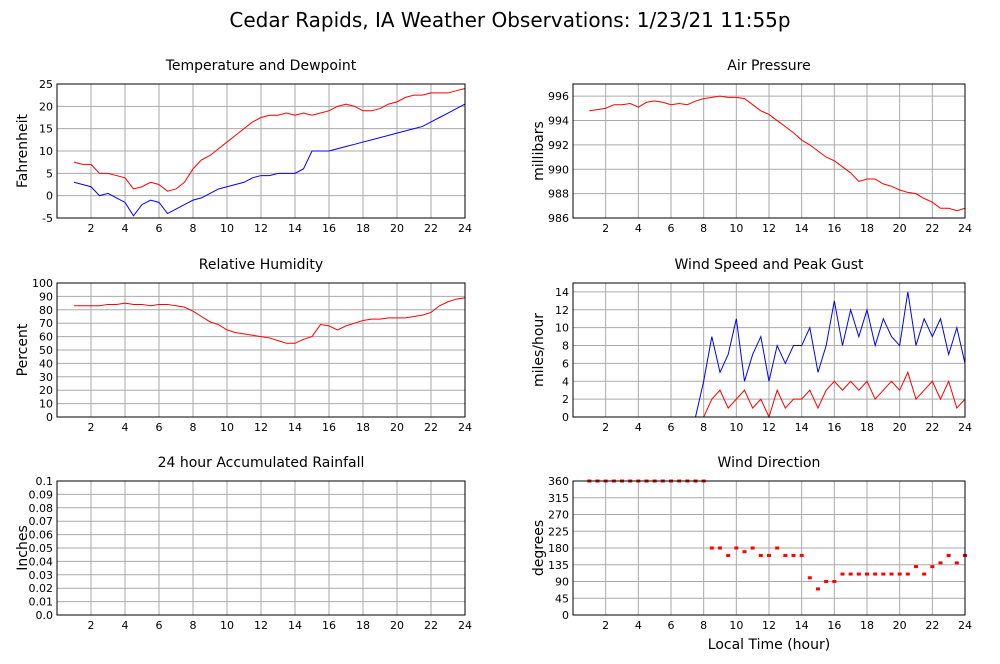 Image resolution: width=1000 pixels, height=664 pixels. I want to click on y-tick-label: 0.03, so click(41, 575).